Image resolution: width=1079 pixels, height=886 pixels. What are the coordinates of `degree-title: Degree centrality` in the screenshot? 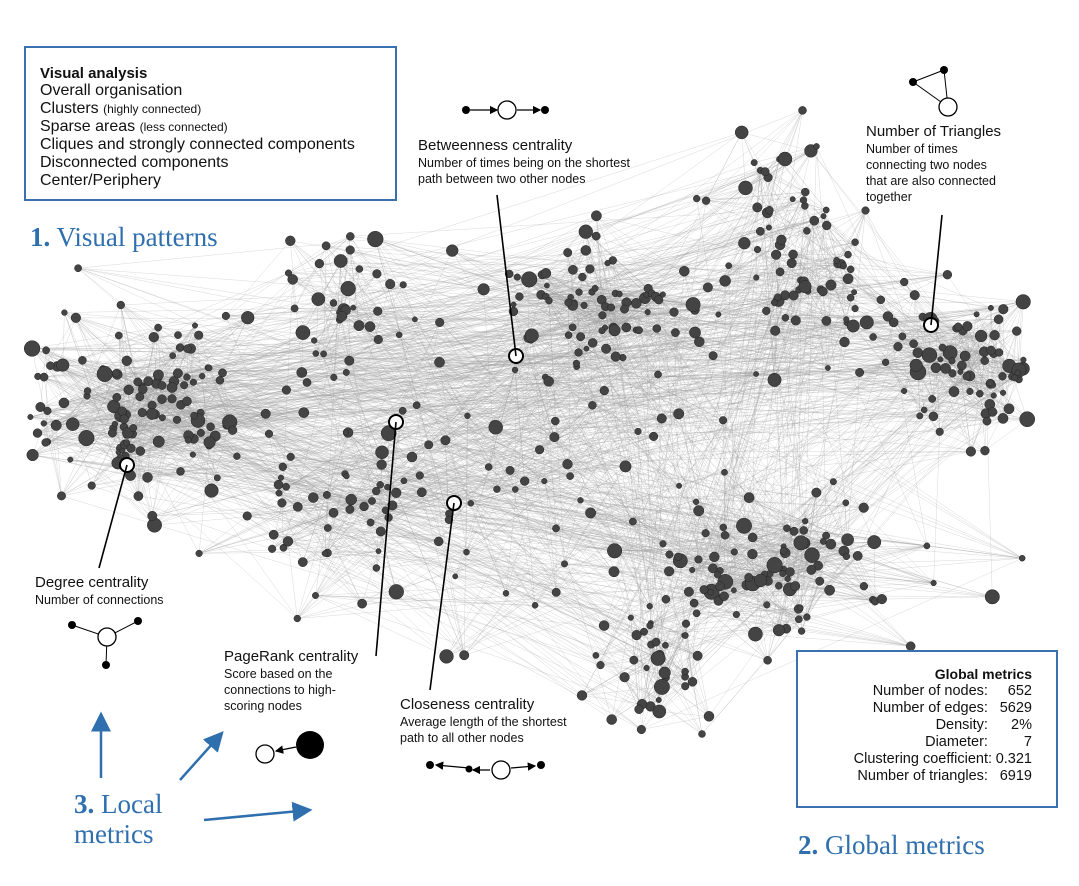 It's located at (92, 582).